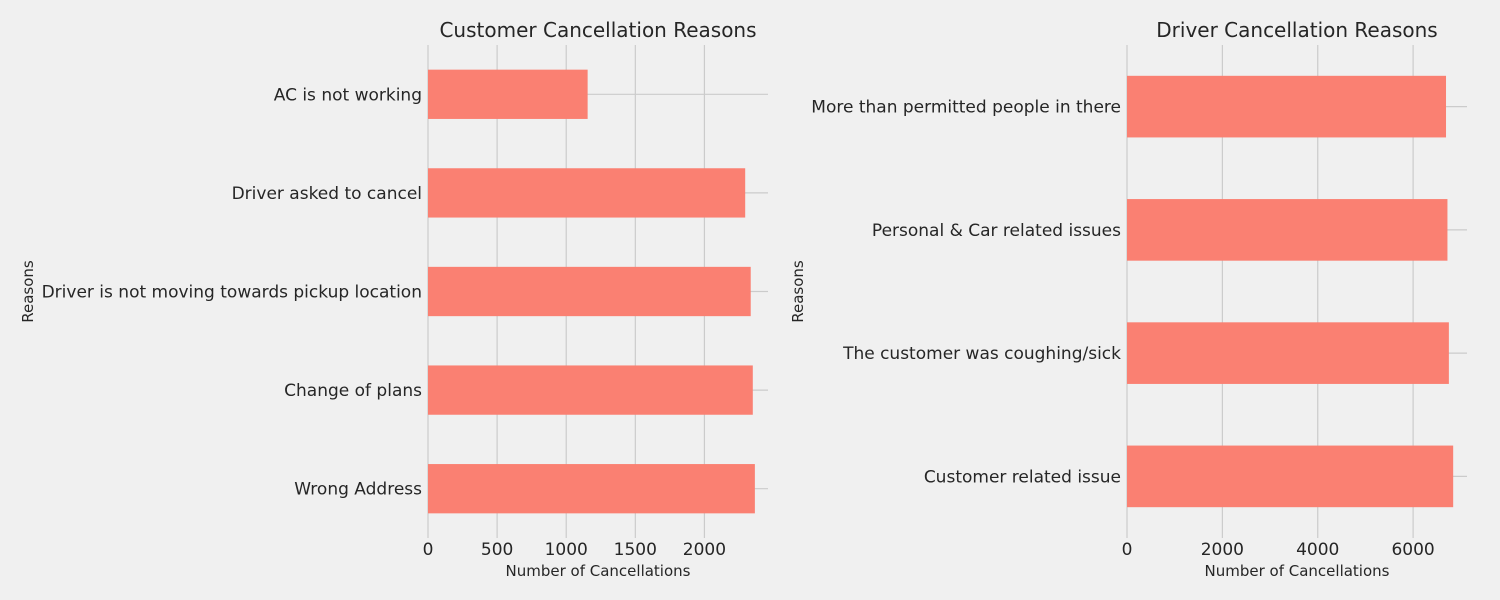 The image size is (1500, 600). I want to click on y-tick-label: The customer was coughing/sick, so click(981, 354).